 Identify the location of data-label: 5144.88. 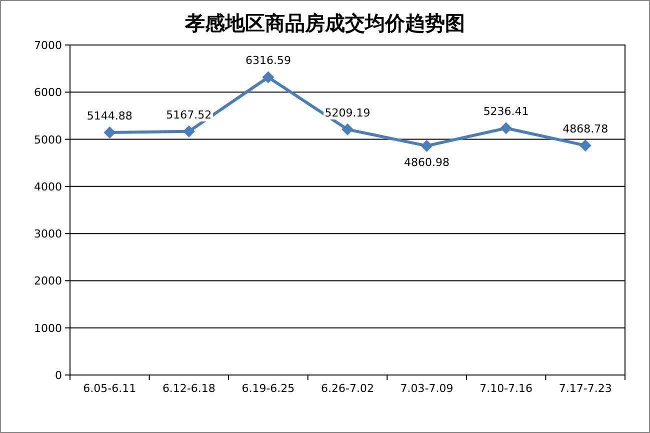
(109, 115).